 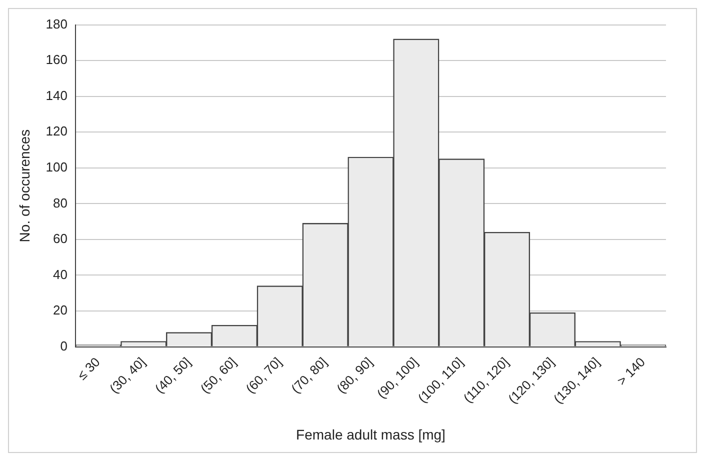 I want to click on x-tick-label: > 140, so click(x=631, y=371).